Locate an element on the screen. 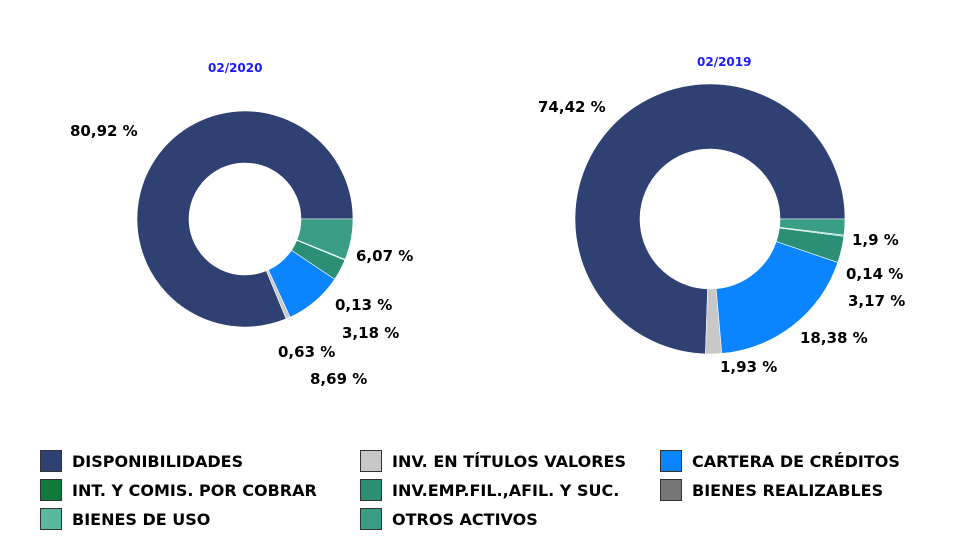 The image size is (960, 560). legend-item: BIENES REALIZABLES is located at coordinates (771, 490).